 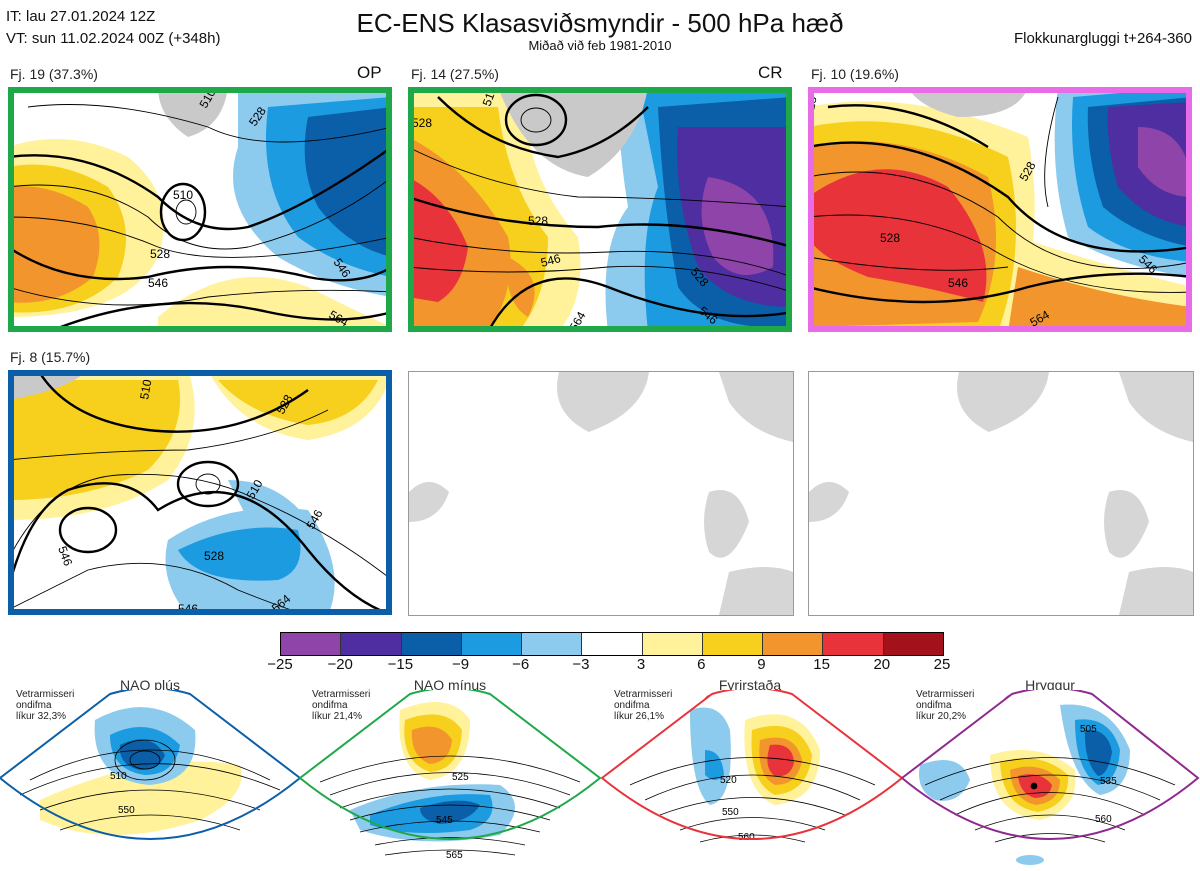 What do you see at coordinates (460, 664) in the screenshot?
I see `colorbar-tick-label: −9` at bounding box center [460, 664].